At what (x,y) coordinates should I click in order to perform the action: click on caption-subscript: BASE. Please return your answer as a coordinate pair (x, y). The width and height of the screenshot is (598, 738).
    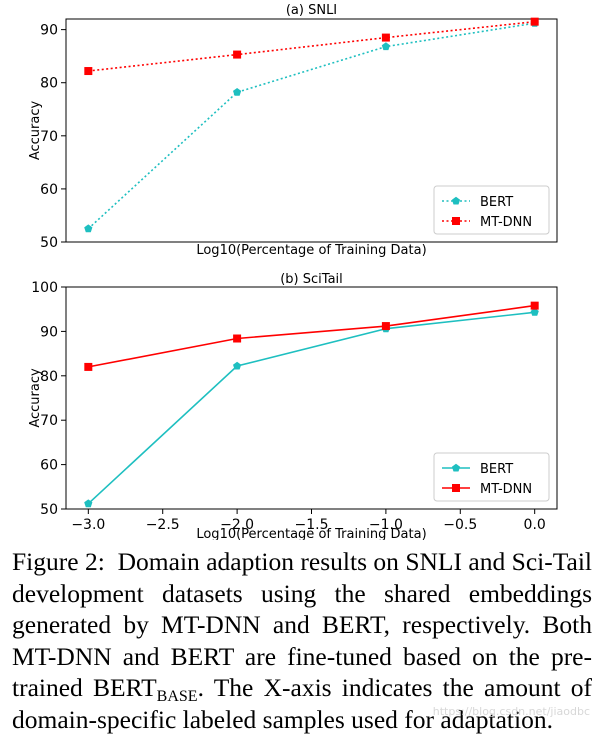
    Looking at the image, I should click on (177, 696).